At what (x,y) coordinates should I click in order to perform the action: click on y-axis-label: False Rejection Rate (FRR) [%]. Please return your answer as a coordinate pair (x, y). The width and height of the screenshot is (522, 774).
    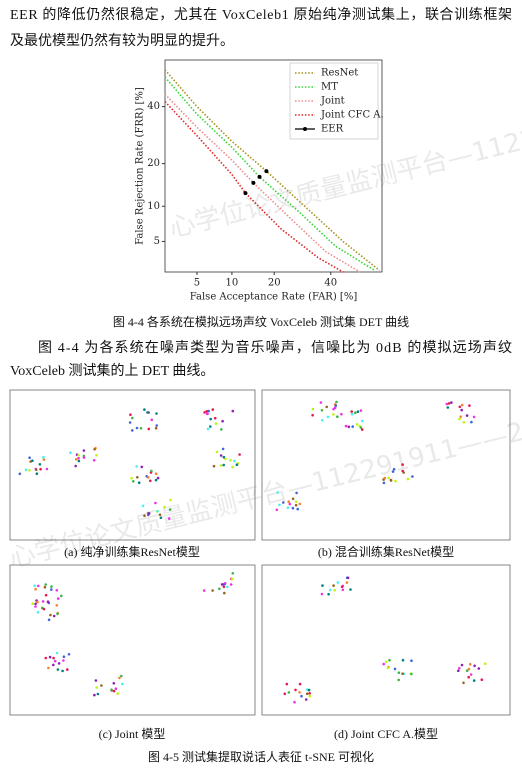
    Looking at the image, I should click on (140, 166).